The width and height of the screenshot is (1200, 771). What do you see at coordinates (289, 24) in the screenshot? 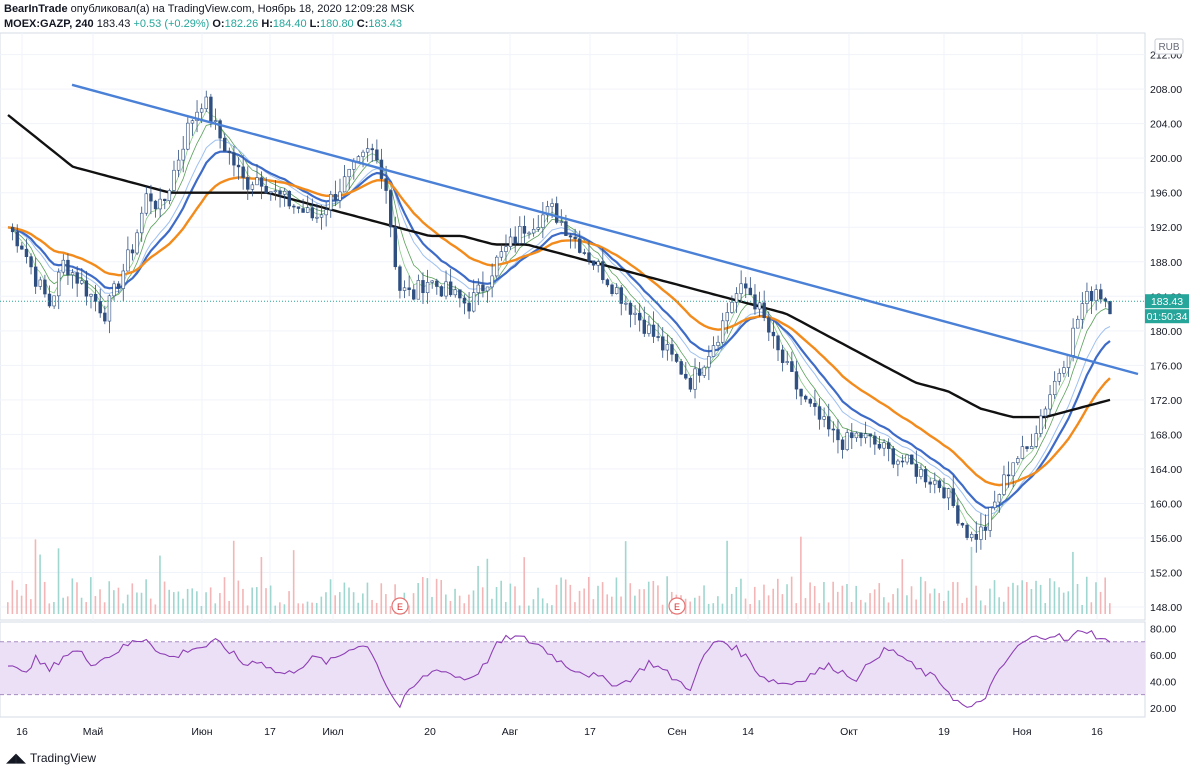
I see `high-value: 184.40` at bounding box center [289, 24].